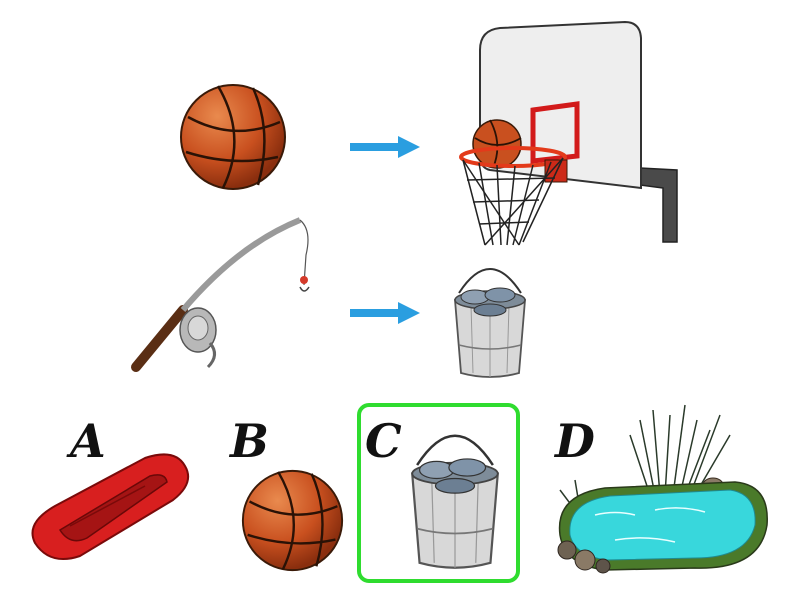 Image resolution: width=800 pixels, height=600 pixels. I want to click on option-c-fish-bucket-icon, so click(455, 495).